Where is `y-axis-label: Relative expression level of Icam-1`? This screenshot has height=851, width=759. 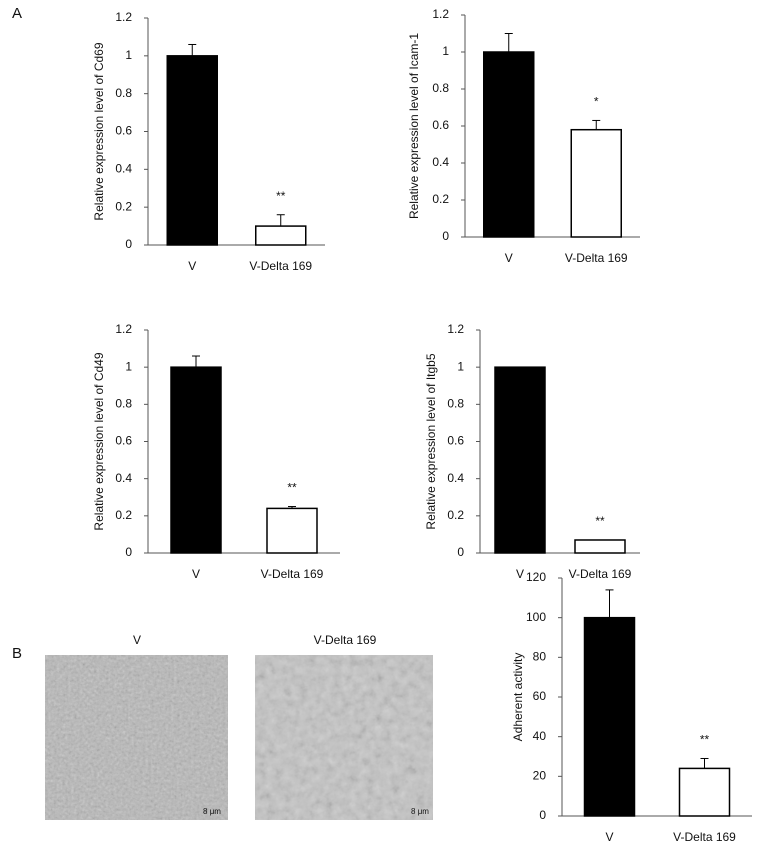
y-axis-label: Relative expression level of Icam-1 is located at coordinates (414, 126).